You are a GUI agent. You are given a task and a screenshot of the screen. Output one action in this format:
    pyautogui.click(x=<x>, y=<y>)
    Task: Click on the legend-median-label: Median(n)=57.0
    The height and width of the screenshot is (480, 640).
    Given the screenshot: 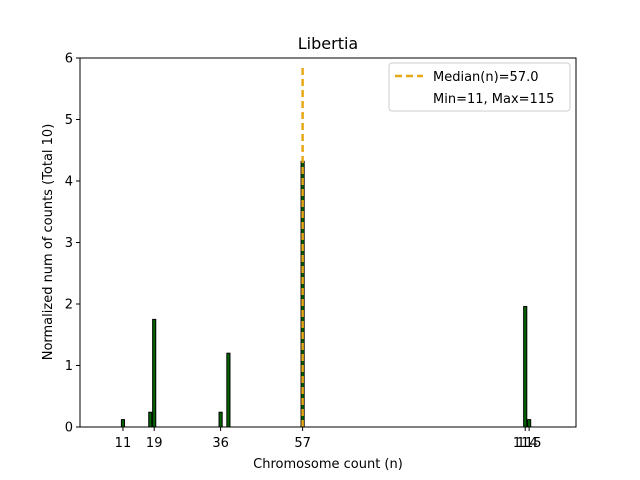 What is the action you would take?
    pyautogui.click(x=486, y=77)
    